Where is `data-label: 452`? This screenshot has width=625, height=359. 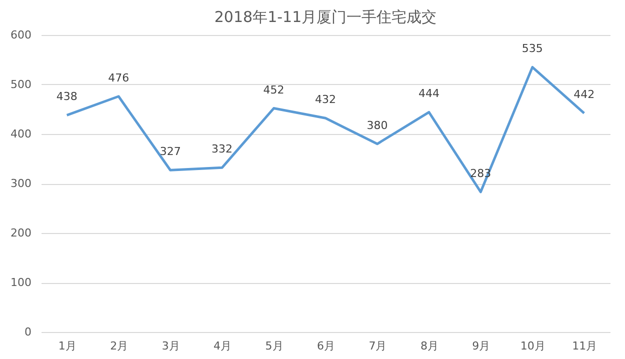
data-label: 452 is located at coordinates (273, 89).